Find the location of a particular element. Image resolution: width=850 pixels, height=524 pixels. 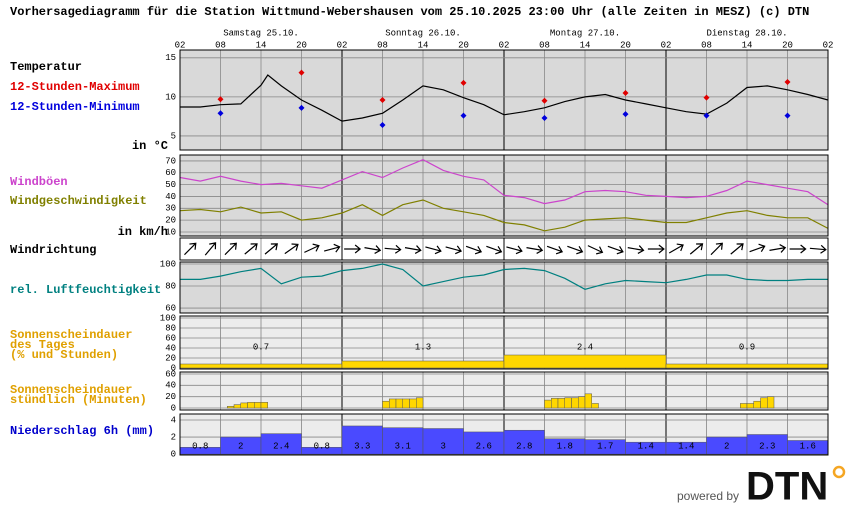

bar-label: 2.6 is located at coordinates (484, 446).